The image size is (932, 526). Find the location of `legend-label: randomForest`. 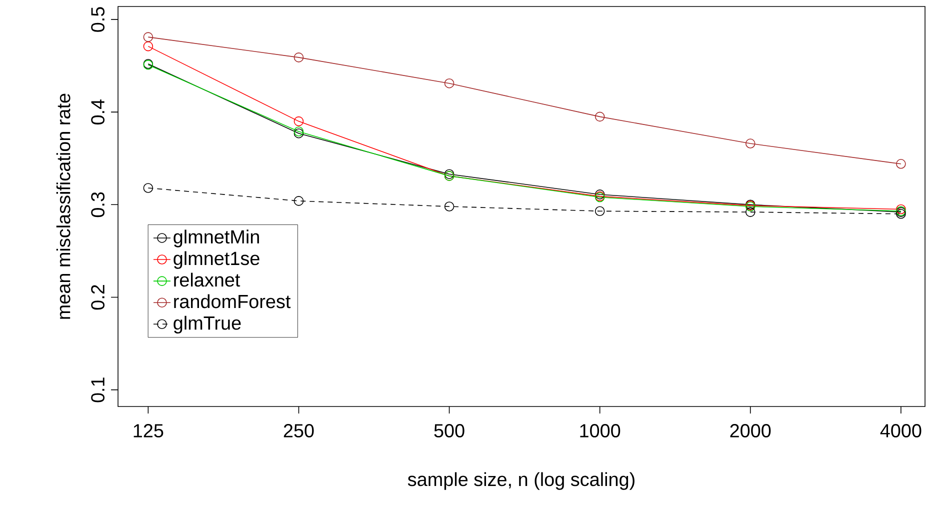

legend-label: randomForest is located at coordinates (232, 301).